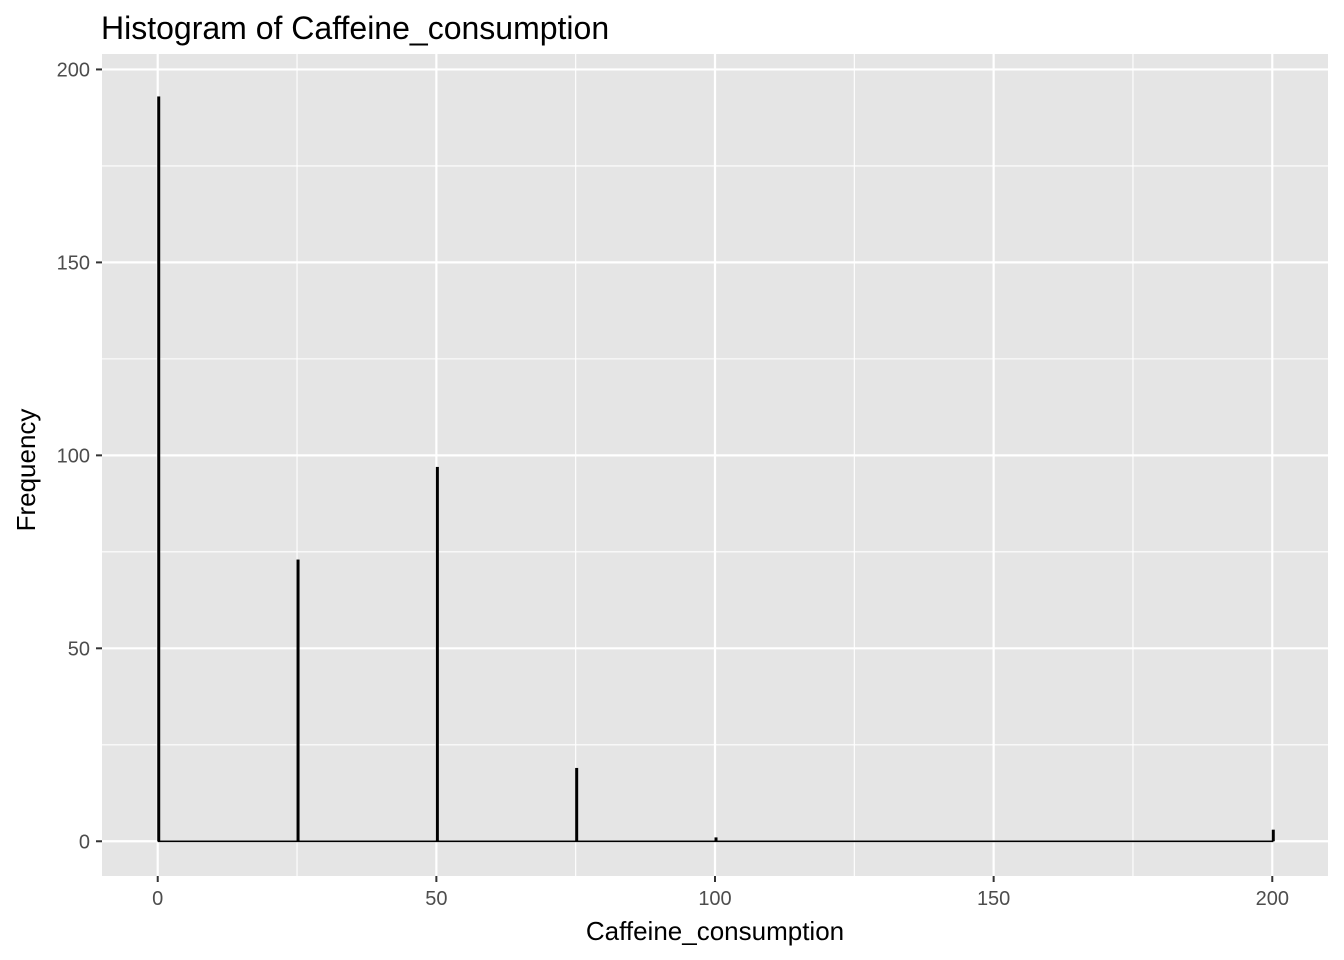 This screenshot has width=1344, height=960. I want to click on y-tick-label: 100, so click(73, 456).